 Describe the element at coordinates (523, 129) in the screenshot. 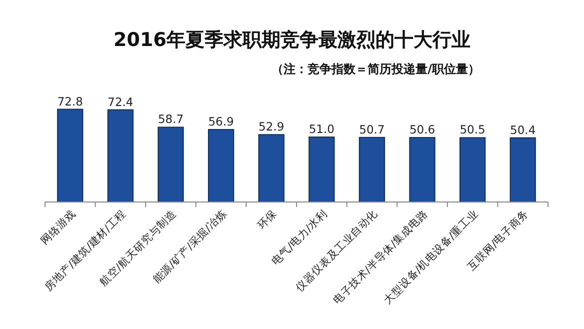

I see `data-label: 50.4` at that location.